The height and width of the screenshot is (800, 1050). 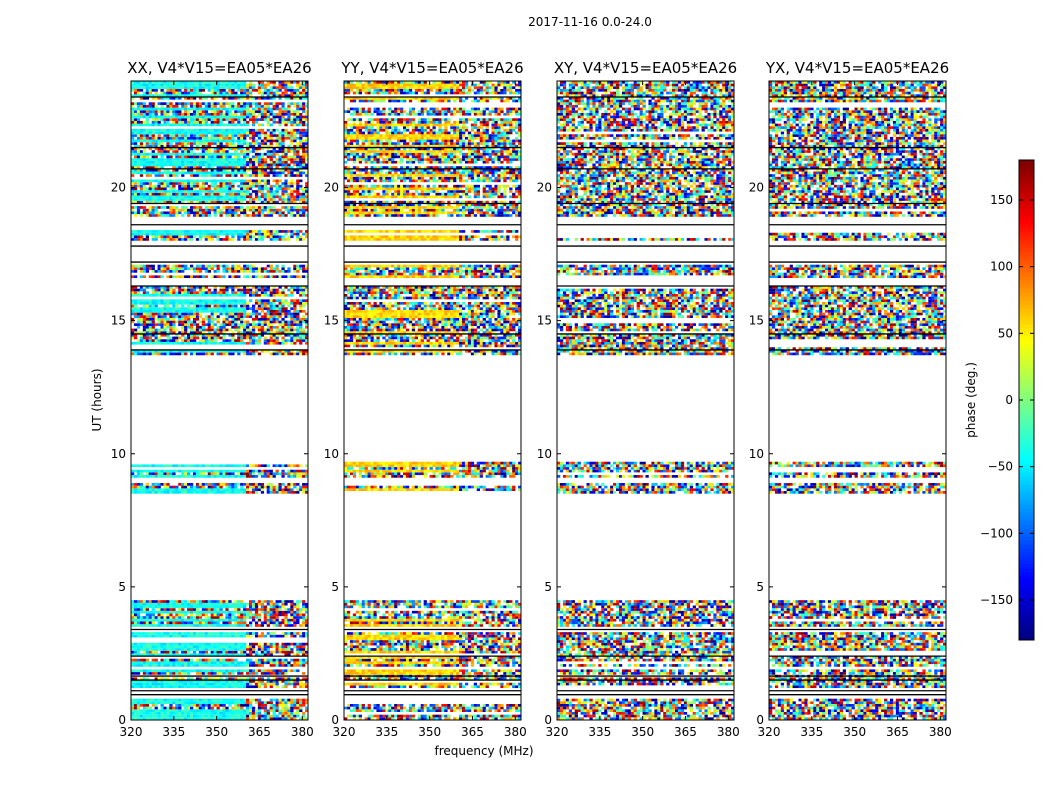 What do you see at coordinates (1000, 467) in the screenshot?
I see `colorbar-tick-label: −50` at bounding box center [1000, 467].